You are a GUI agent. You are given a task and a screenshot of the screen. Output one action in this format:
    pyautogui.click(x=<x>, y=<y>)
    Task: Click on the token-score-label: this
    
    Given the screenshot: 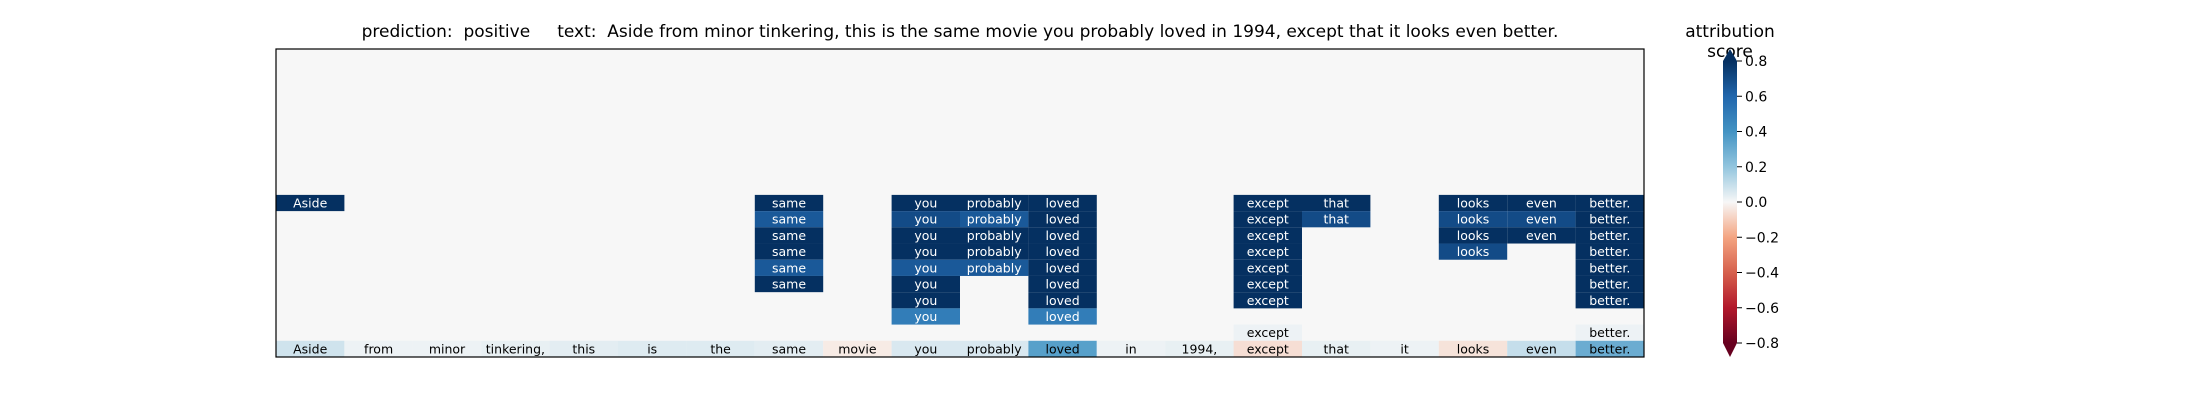 What is the action you would take?
    pyautogui.click(x=583, y=348)
    